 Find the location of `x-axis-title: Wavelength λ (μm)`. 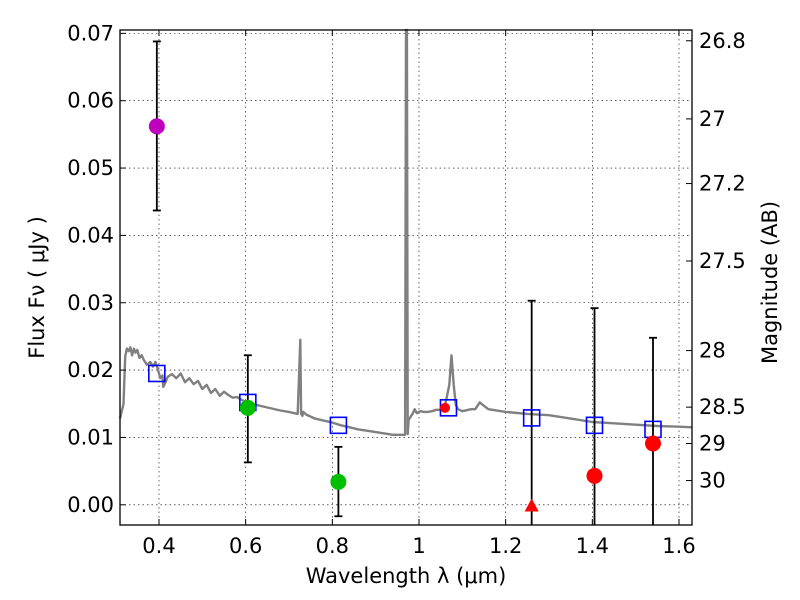

x-axis-title: Wavelength λ (μm) is located at coordinates (406, 576).